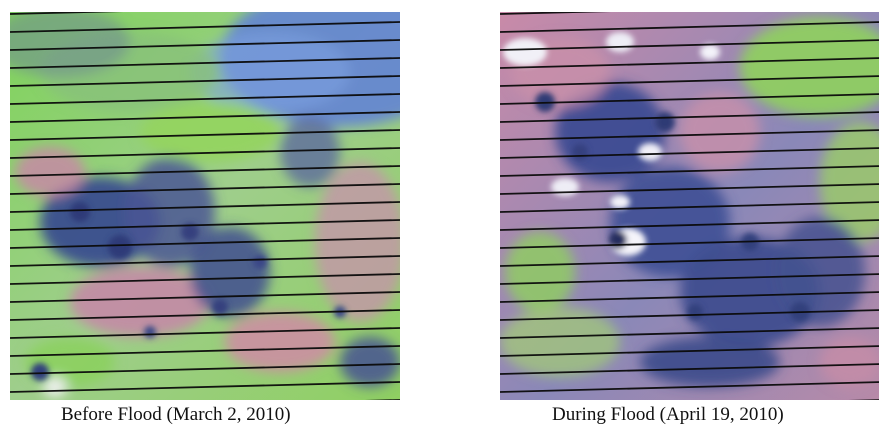  Describe the element at coordinates (668, 414) in the screenshot. I see `during-flood-caption: During Flood (April 19, 2010)` at that location.